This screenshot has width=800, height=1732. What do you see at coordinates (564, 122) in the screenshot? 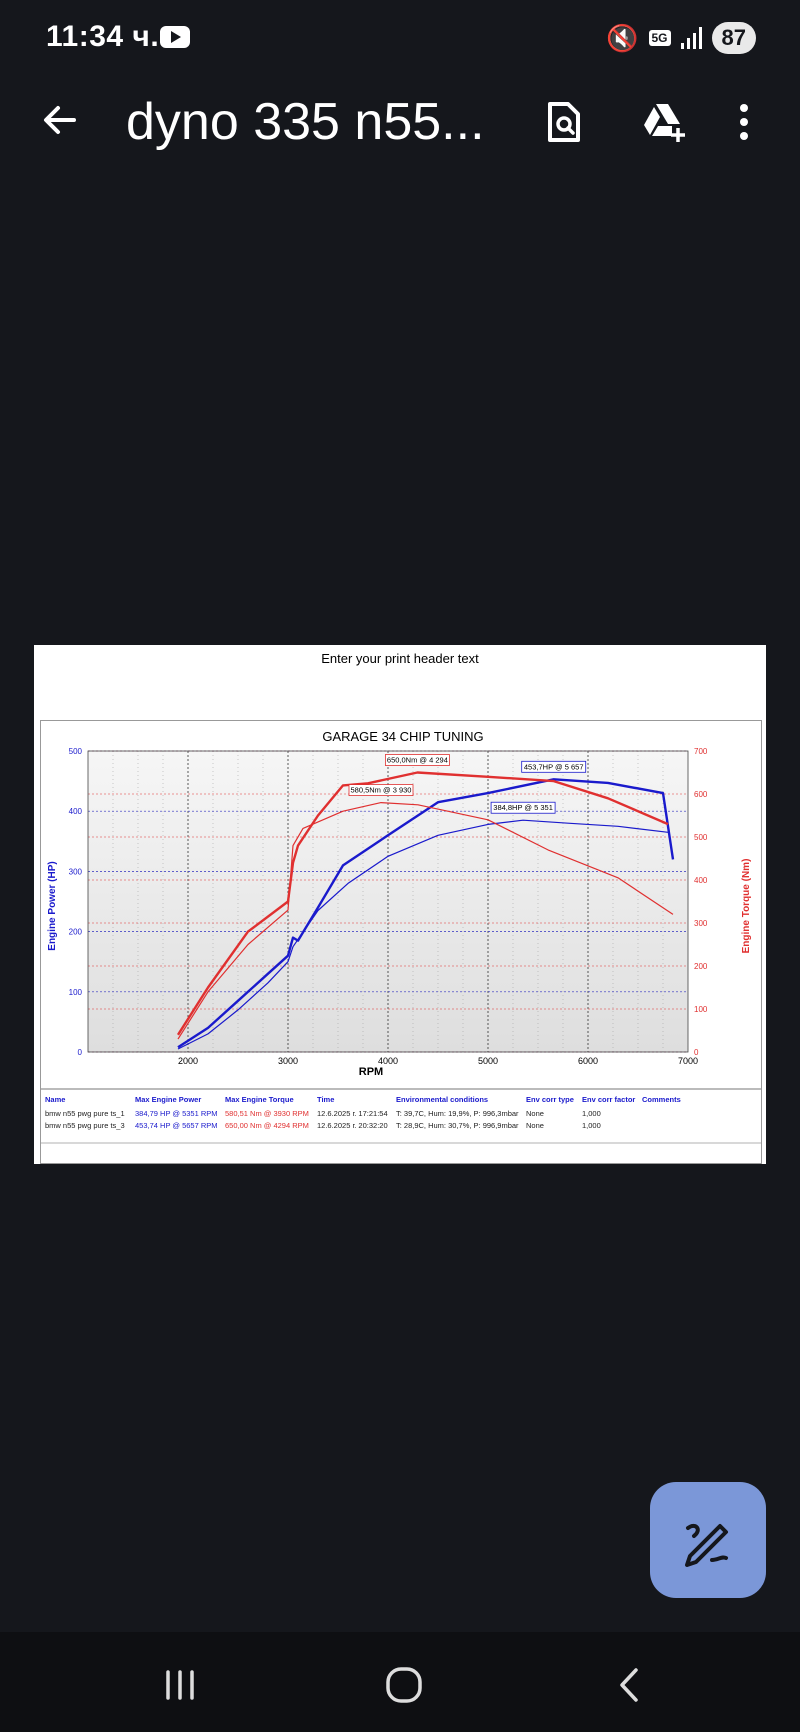
I see `search-document-icon` at bounding box center [564, 122].